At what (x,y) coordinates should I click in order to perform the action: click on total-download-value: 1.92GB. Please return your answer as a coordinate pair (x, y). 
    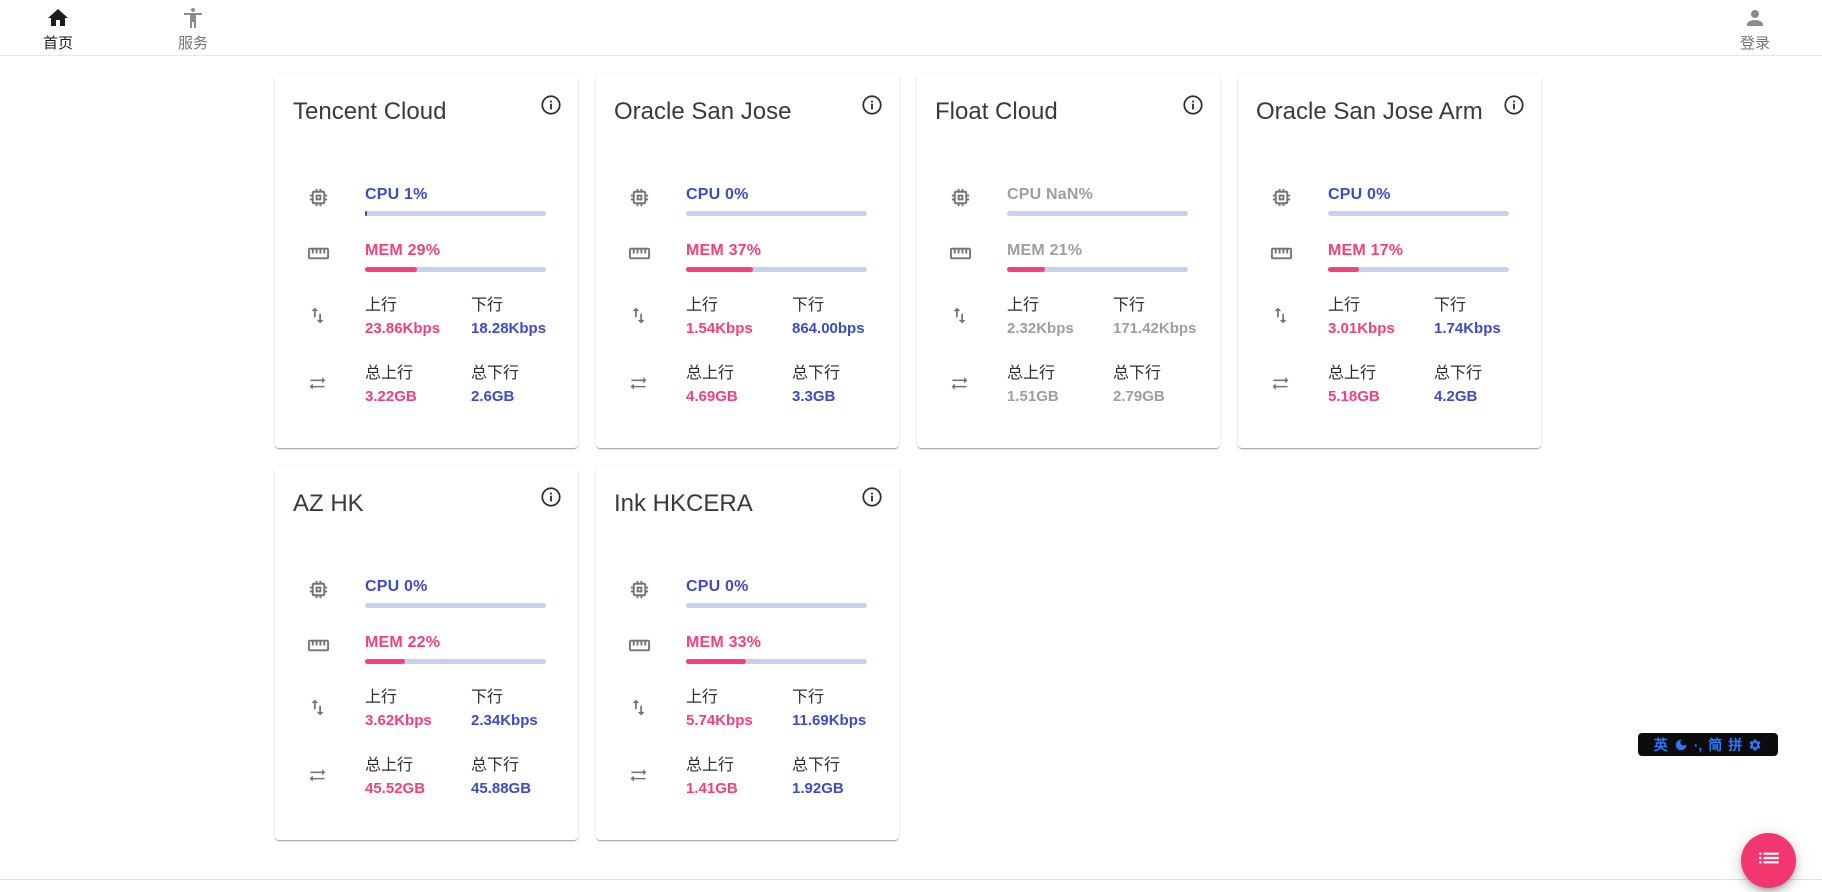
    Looking at the image, I should click on (818, 788).